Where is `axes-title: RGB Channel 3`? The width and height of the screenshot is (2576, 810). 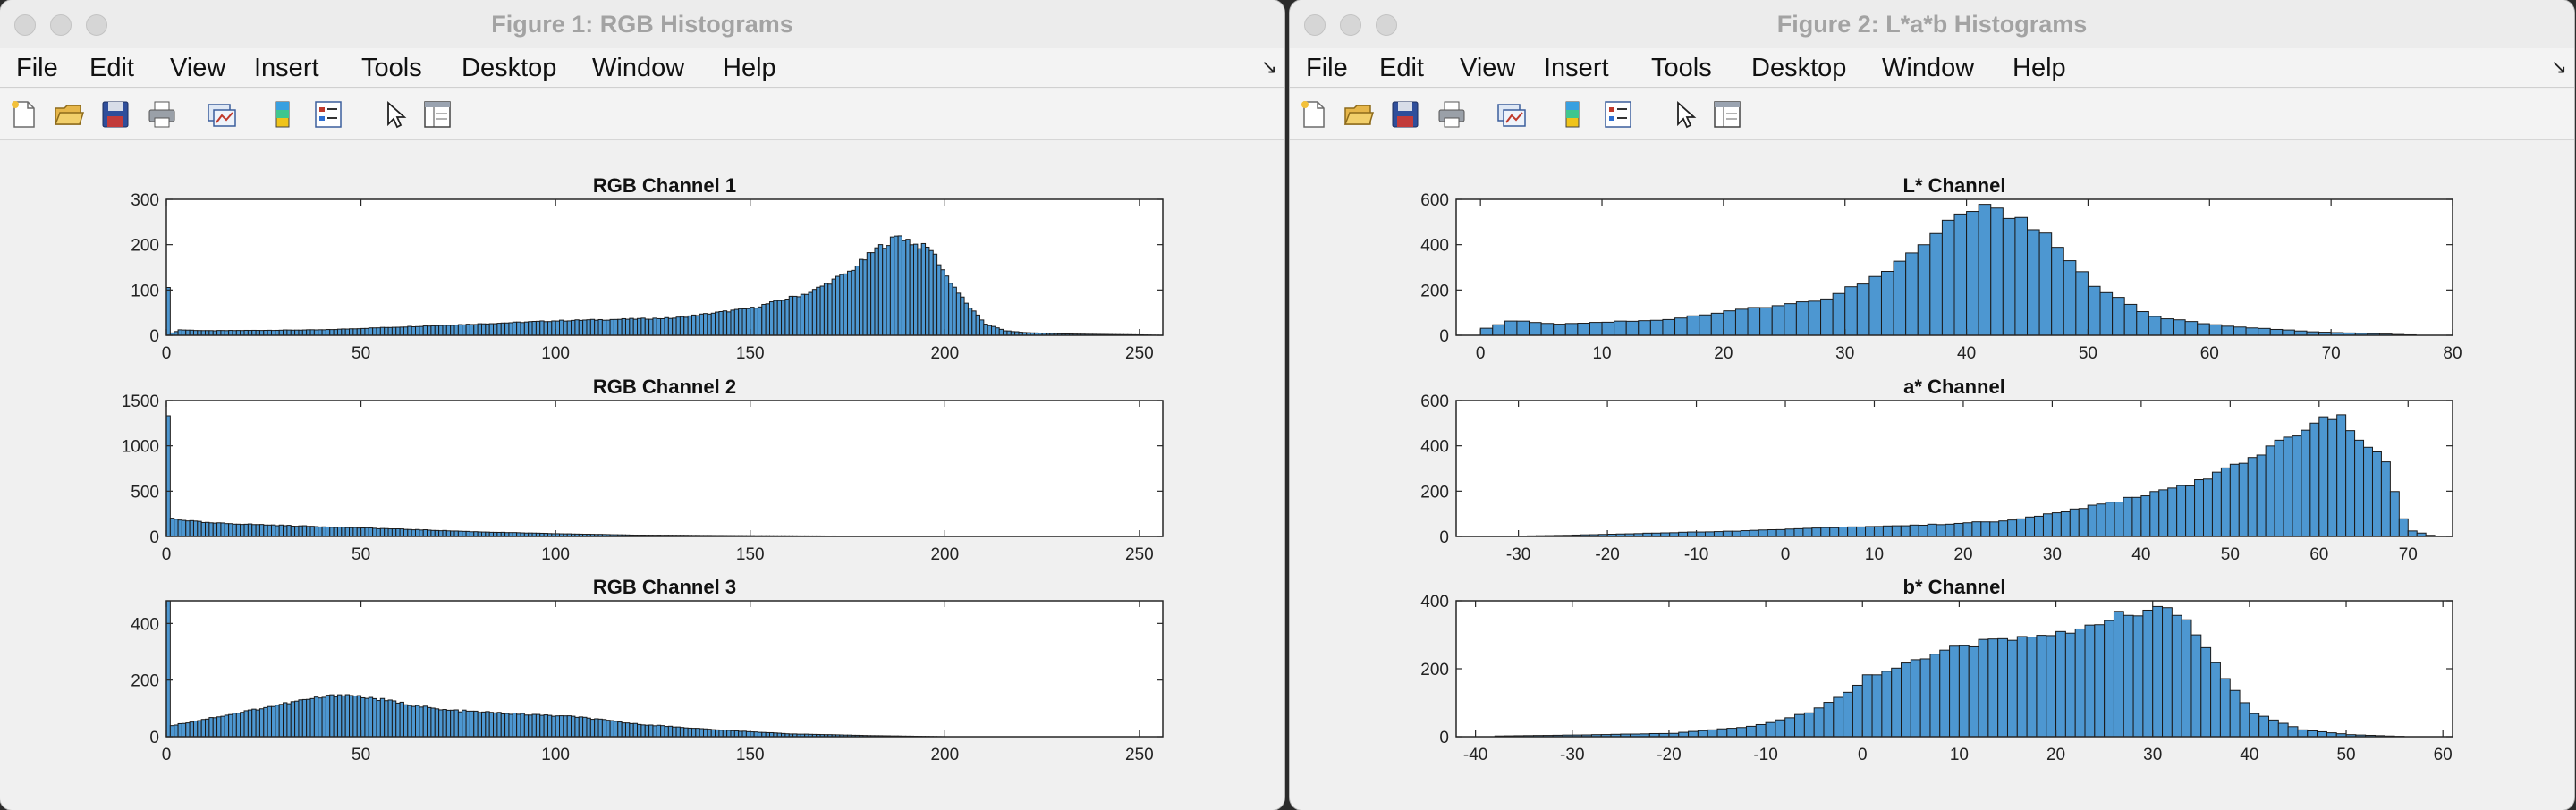
axes-title: RGB Channel 3 is located at coordinates (664, 587).